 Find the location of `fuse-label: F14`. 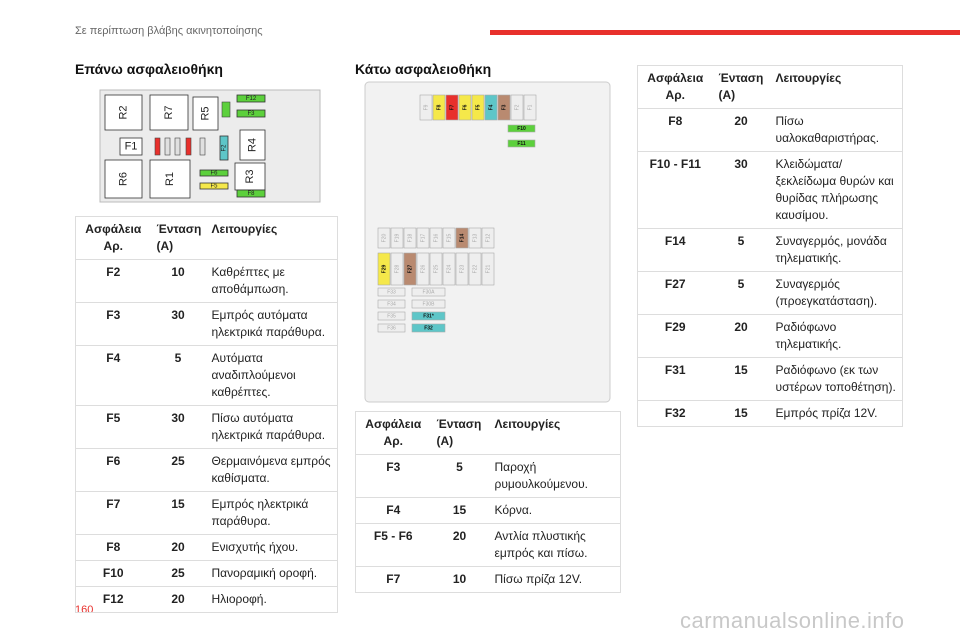

fuse-label: F14 is located at coordinates (462, 237).